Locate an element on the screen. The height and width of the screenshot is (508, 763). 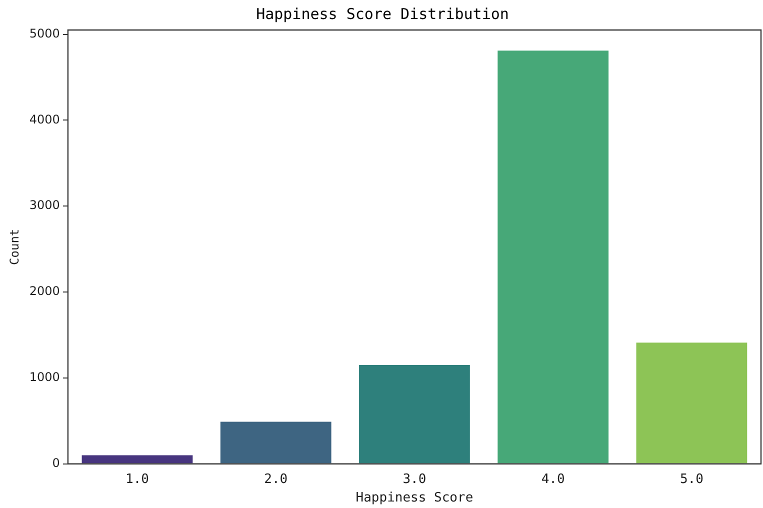
x-tick-label: 3.0 is located at coordinates (414, 479).